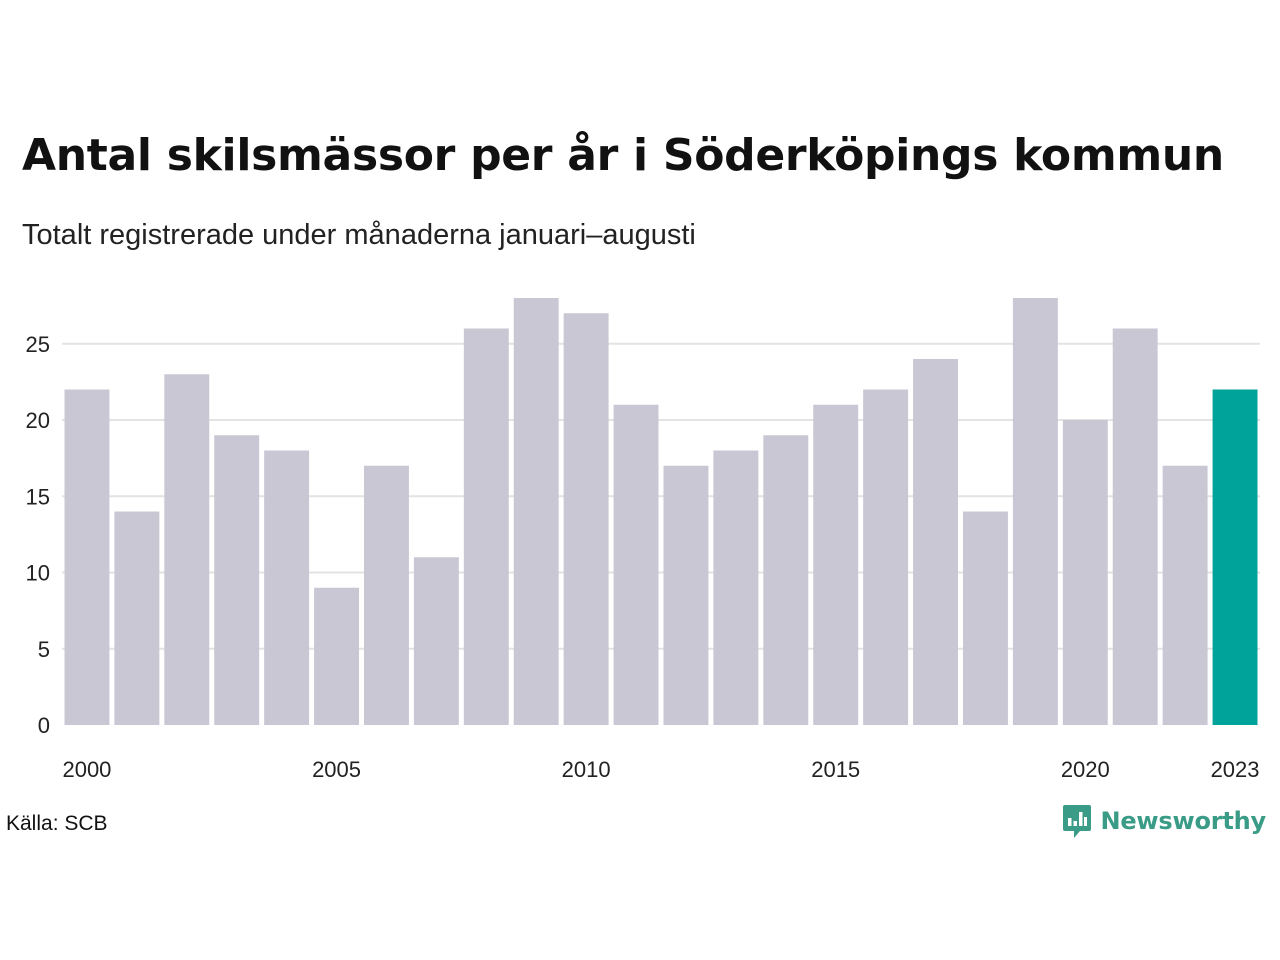 The height and width of the screenshot is (960, 1280). I want to click on bar-2011, so click(636, 564).